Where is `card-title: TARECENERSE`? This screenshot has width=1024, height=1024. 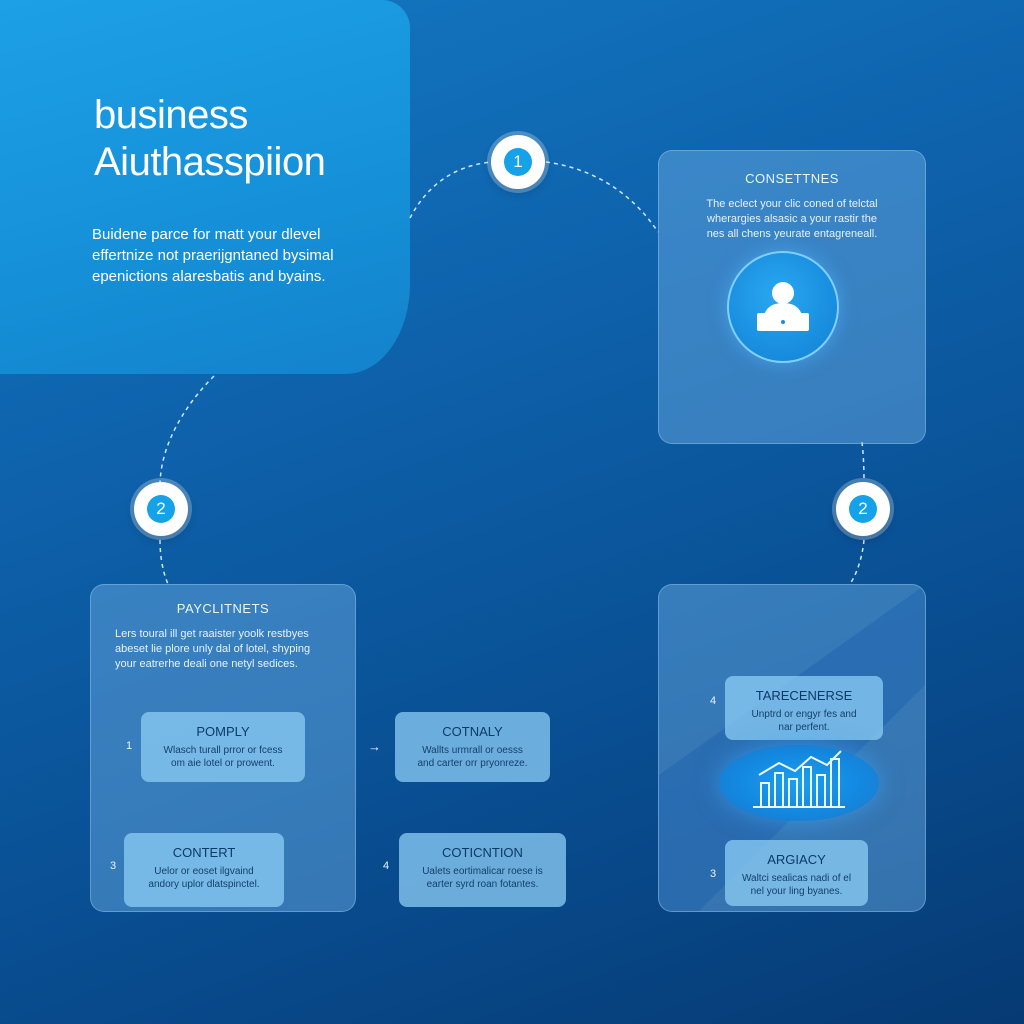 card-title: TARECENERSE is located at coordinates (804, 695).